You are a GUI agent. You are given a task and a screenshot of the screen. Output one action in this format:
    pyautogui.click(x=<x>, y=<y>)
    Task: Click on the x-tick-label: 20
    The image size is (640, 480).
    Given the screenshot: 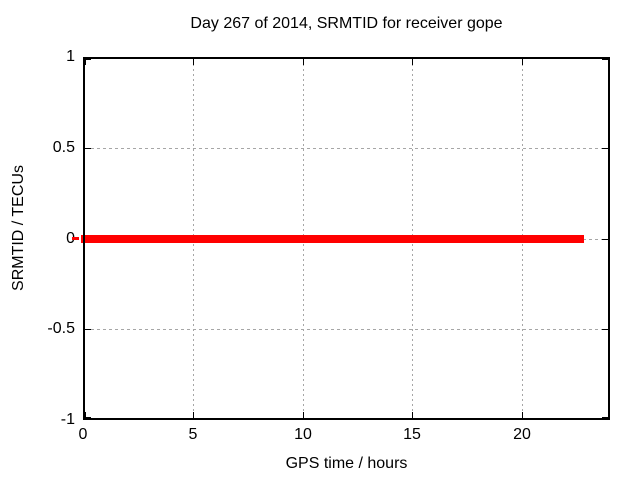 What is the action you would take?
    pyautogui.click(x=522, y=434)
    